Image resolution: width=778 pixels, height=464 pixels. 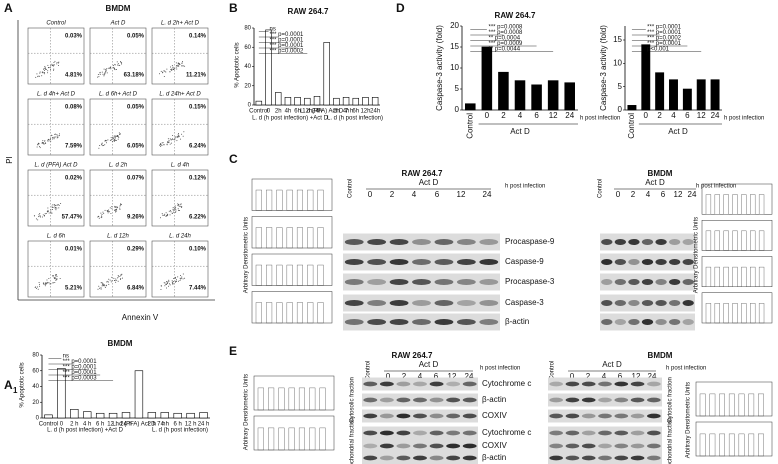 I want to click on x-tick-label: 24, so click(x=715, y=115).